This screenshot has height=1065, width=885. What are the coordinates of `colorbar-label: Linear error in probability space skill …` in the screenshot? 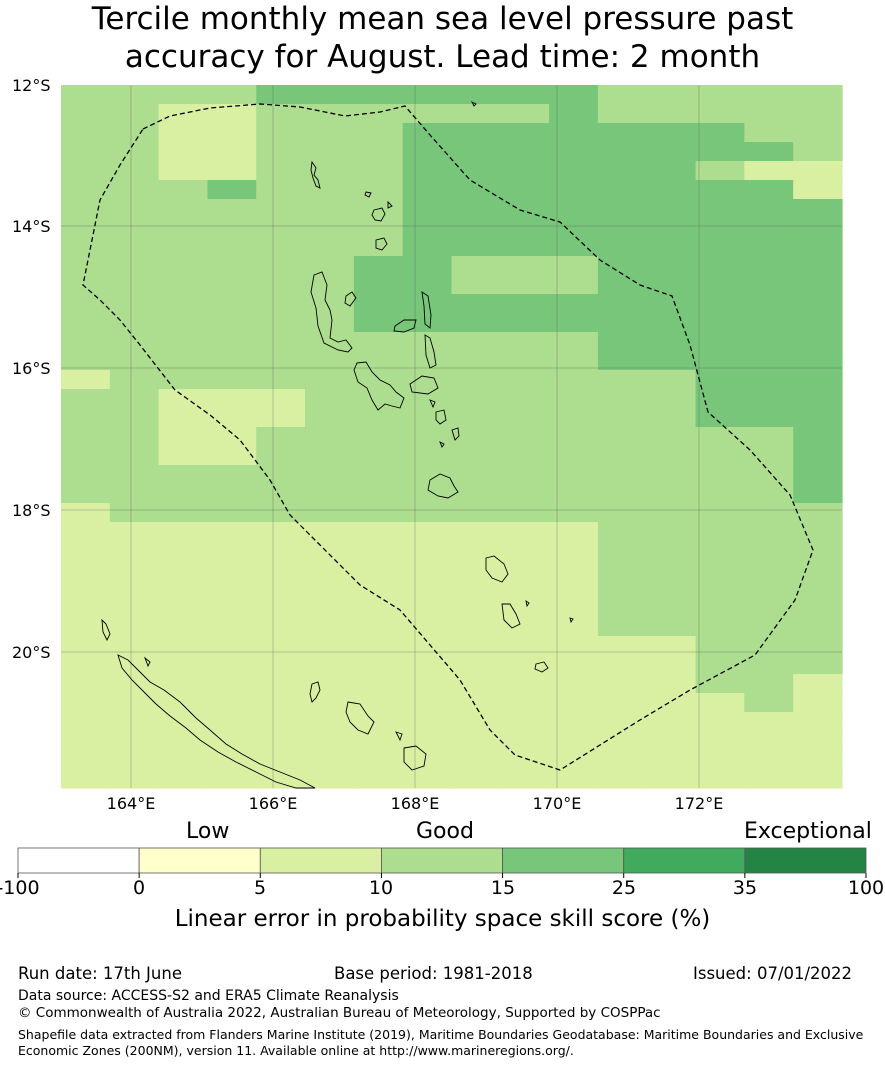 It's located at (442, 919).